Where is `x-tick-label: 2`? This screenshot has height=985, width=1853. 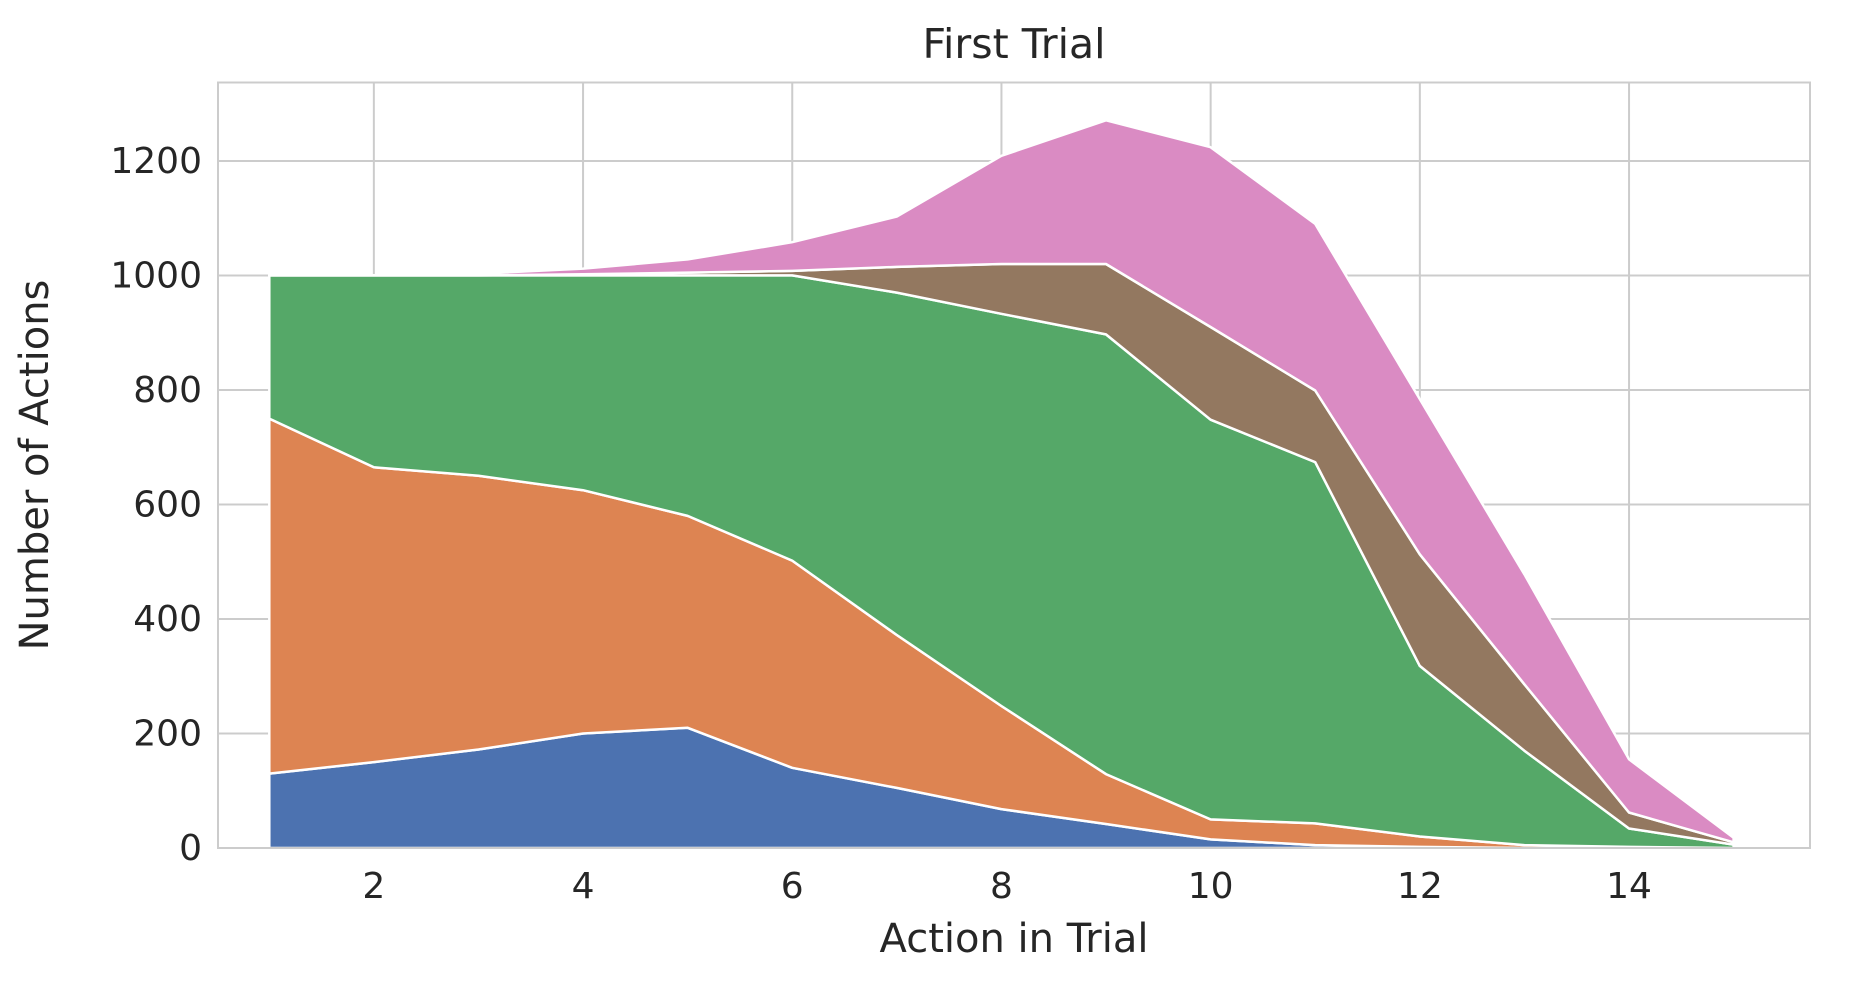 x-tick-label: 2 is located at coordinates (373, 886).